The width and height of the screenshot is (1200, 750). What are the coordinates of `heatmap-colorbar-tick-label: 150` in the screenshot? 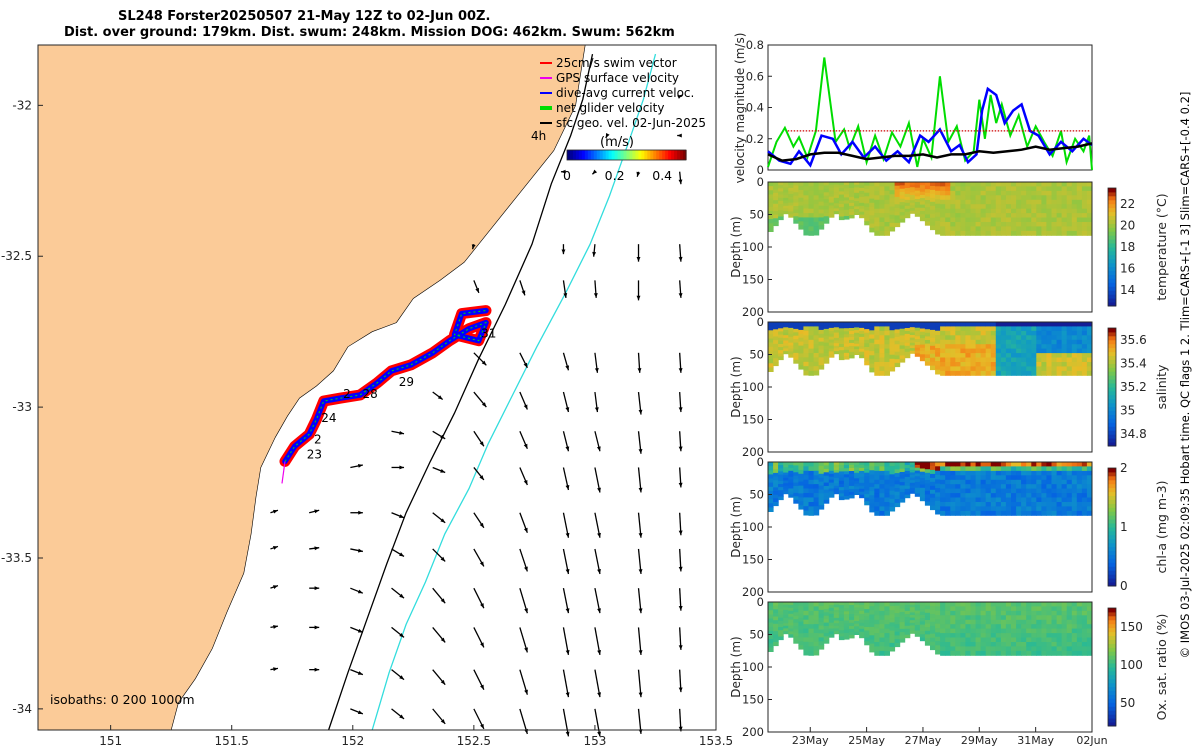 It's located at (1131, 627).